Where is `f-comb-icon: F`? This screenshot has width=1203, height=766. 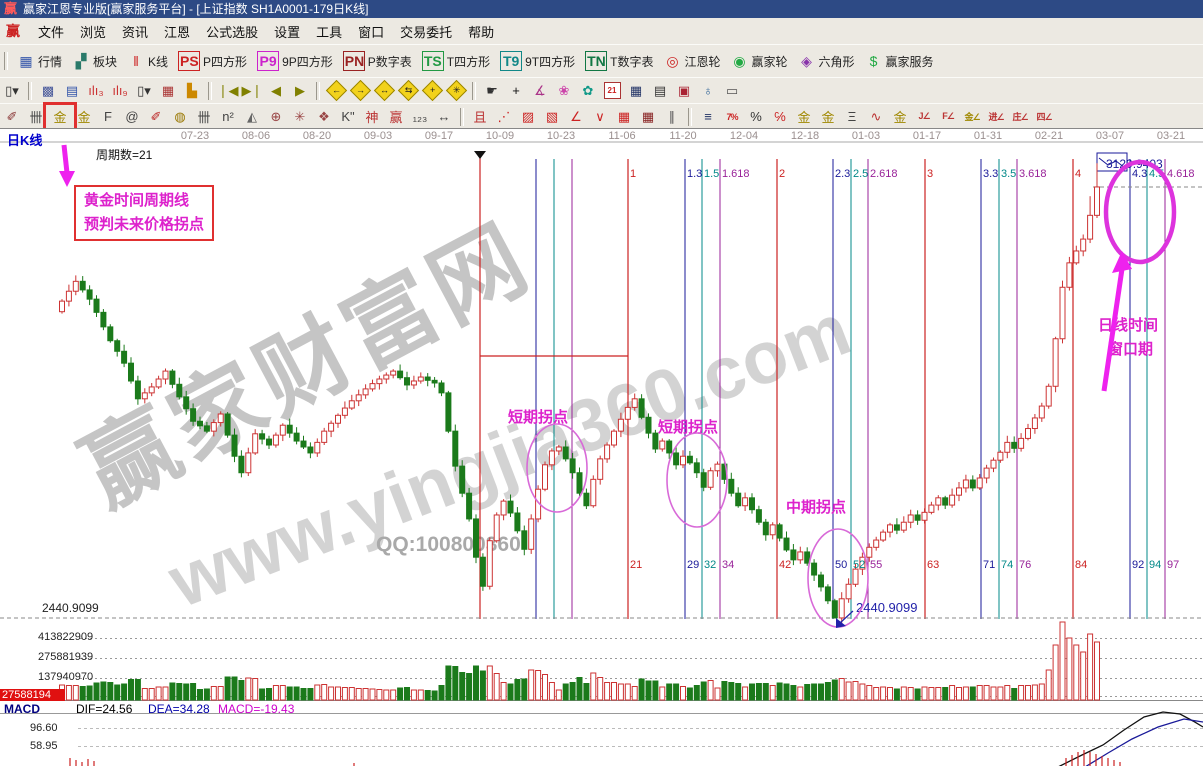 f-comb-icon: F is located at coordinates (108, 117).